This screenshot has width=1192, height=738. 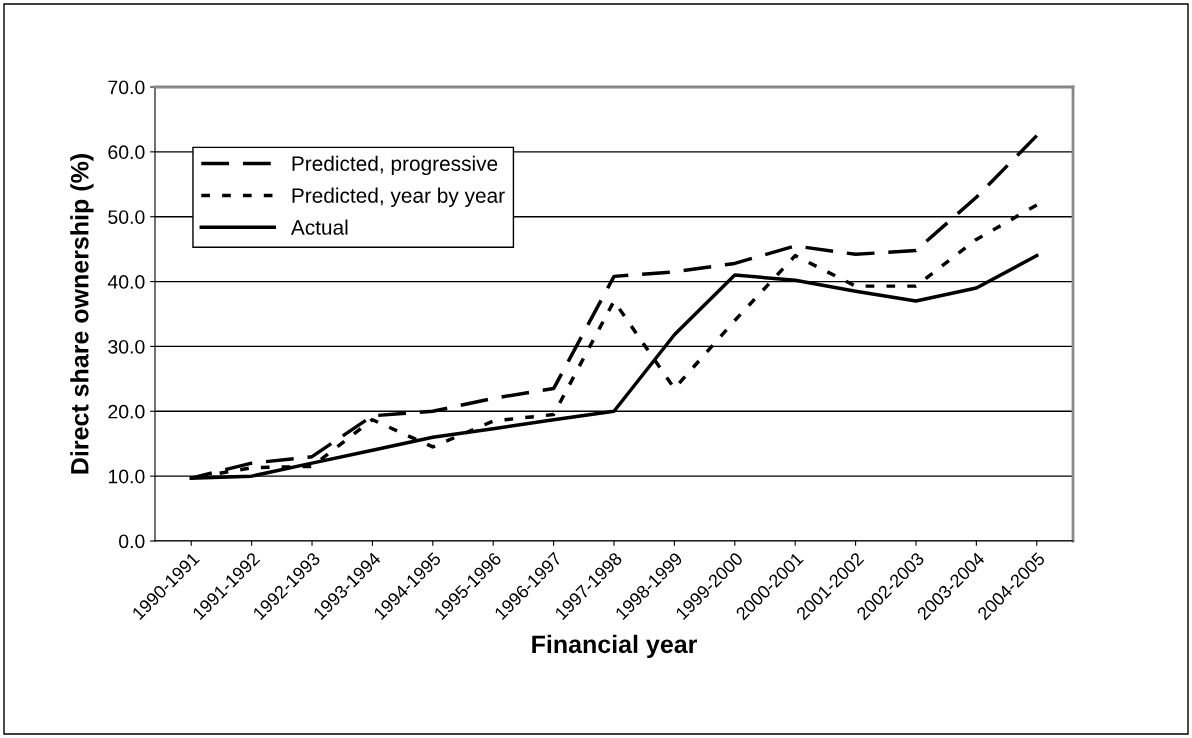 What do you see at coordinates (126, 217) in the screenshot?
I see `y-tick-label: 50.0` at bounding box center [126, 217].